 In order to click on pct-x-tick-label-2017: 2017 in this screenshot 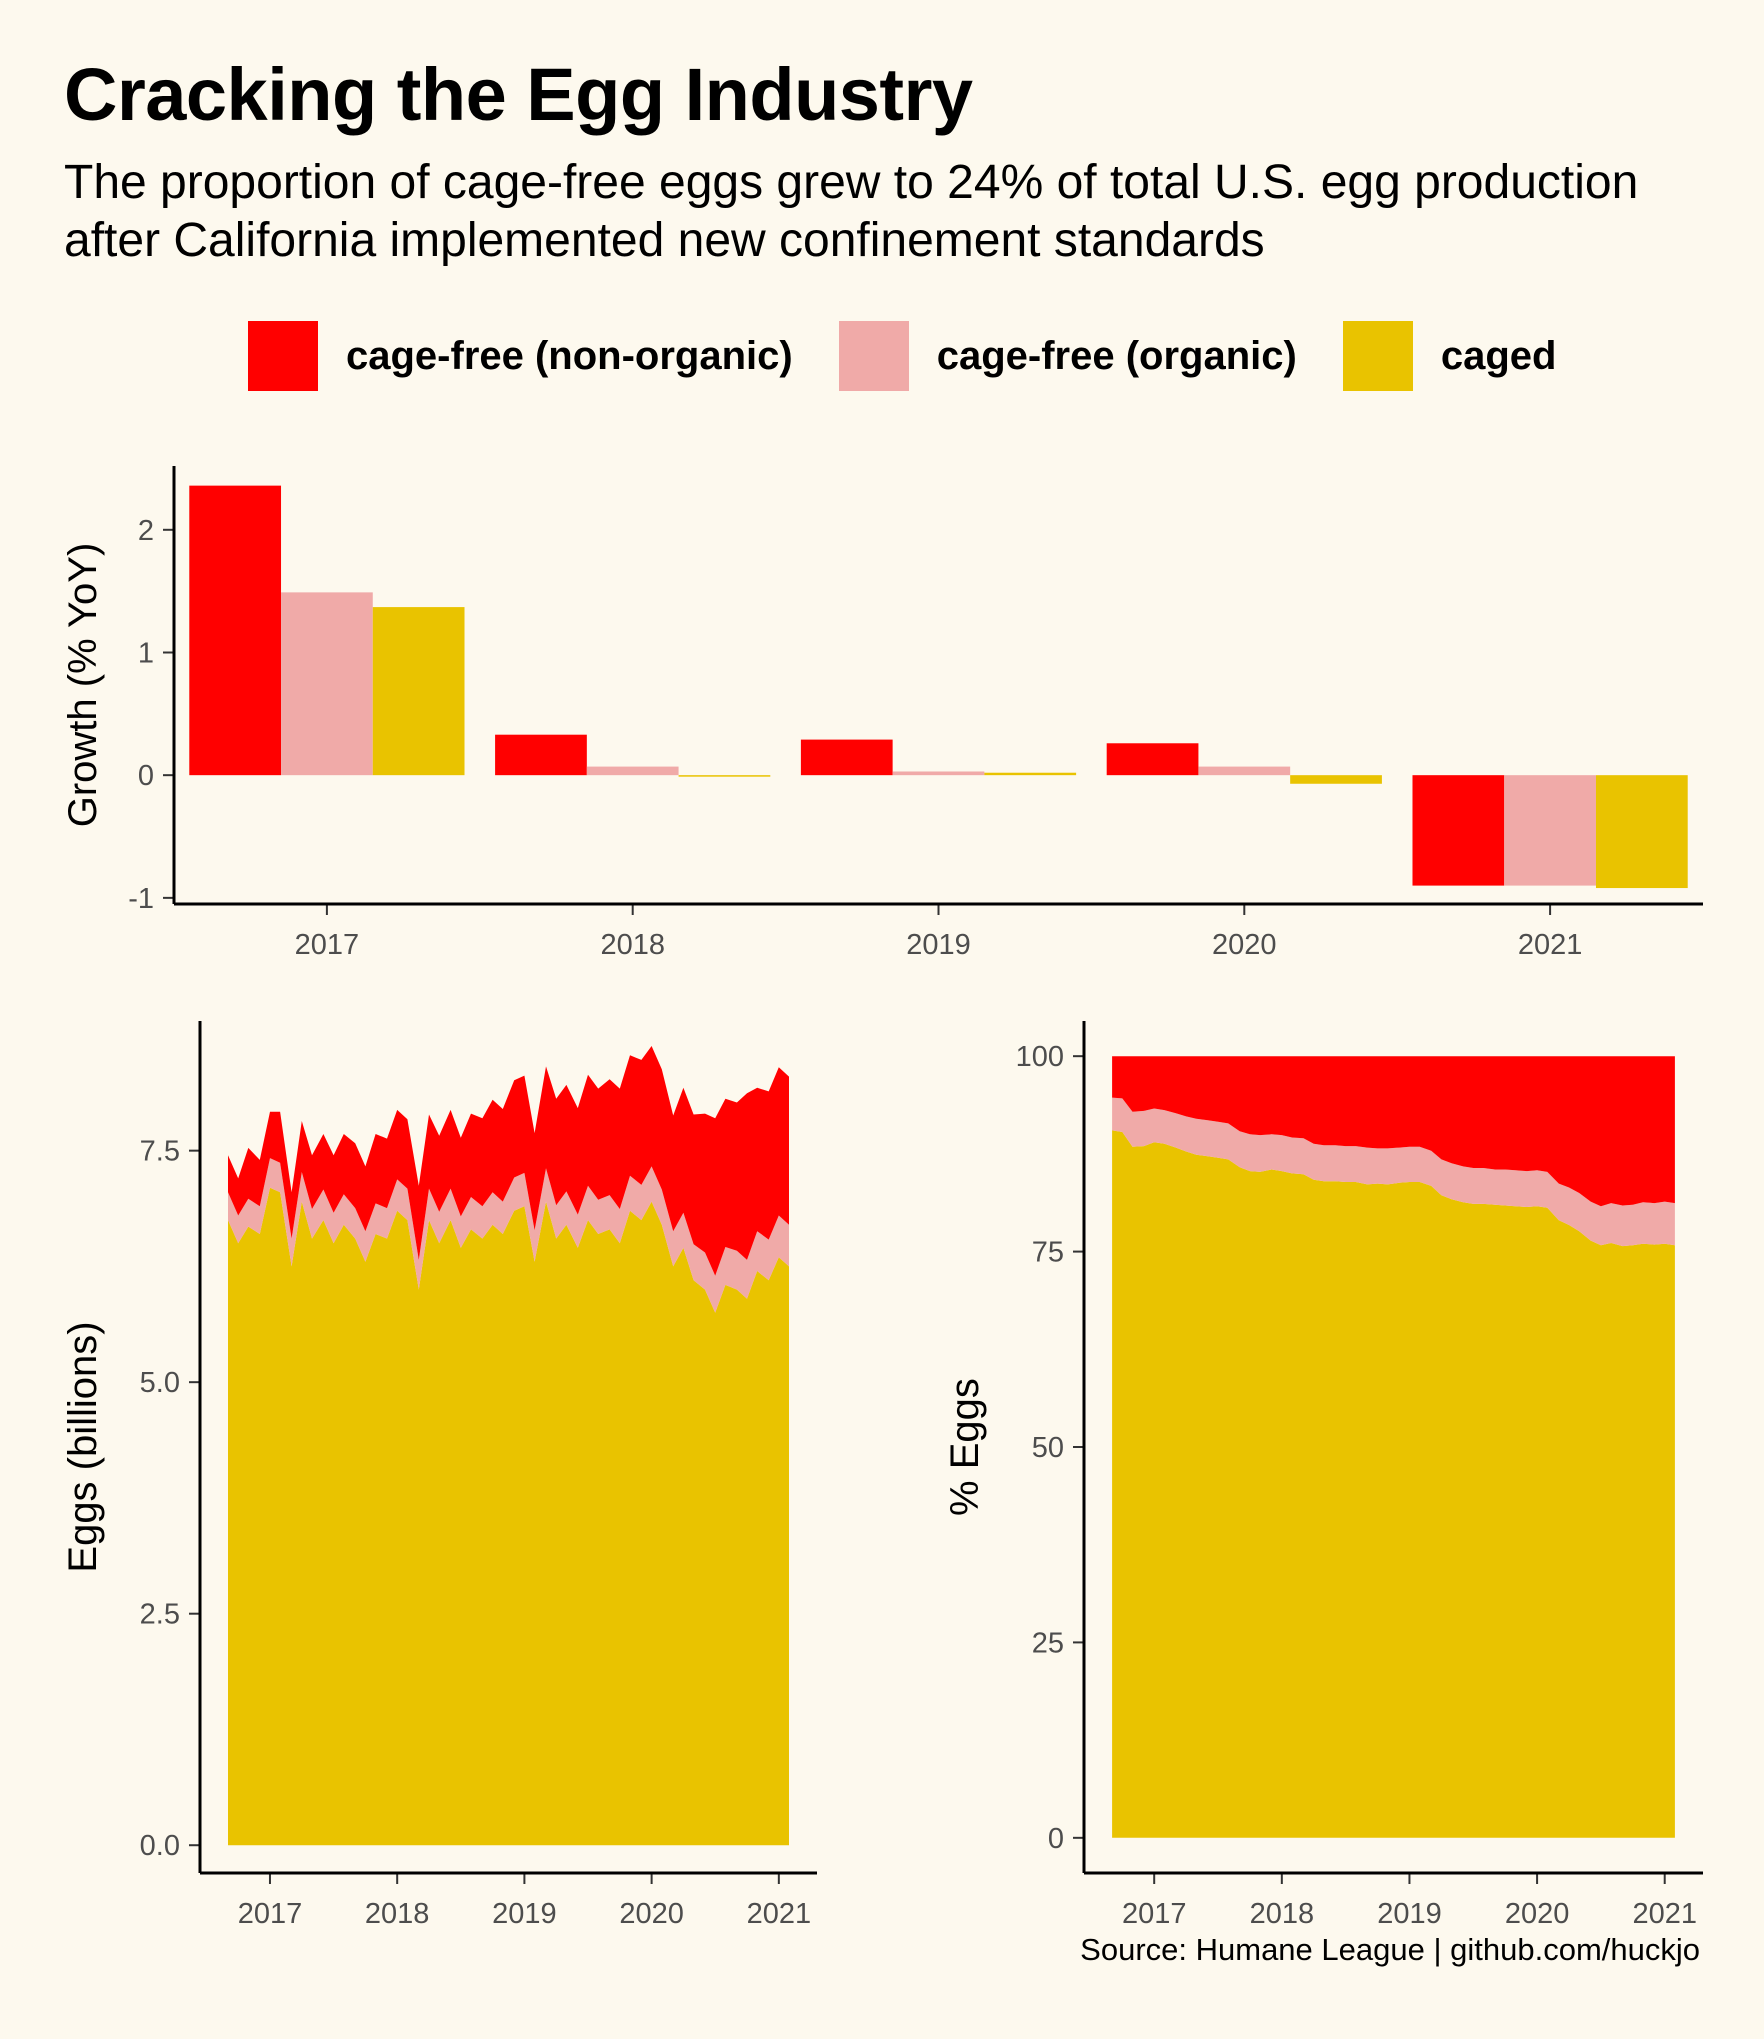, I will do `click(1154, 1914)`.